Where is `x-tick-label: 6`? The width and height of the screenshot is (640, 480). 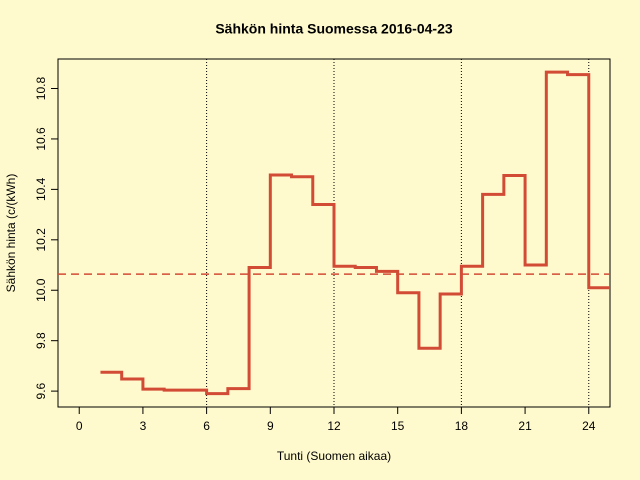 x-tick-label: 6 is located at coordinates (206, 426).